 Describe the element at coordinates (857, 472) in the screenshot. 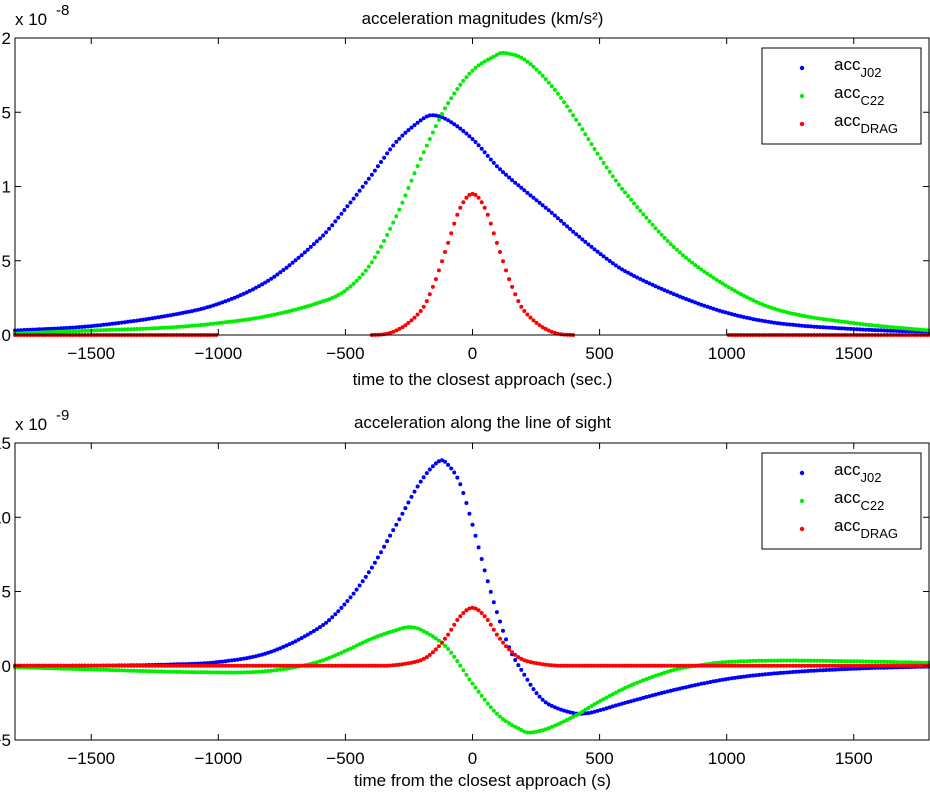

I see `legend-entry-j02: accJ02` at that location.